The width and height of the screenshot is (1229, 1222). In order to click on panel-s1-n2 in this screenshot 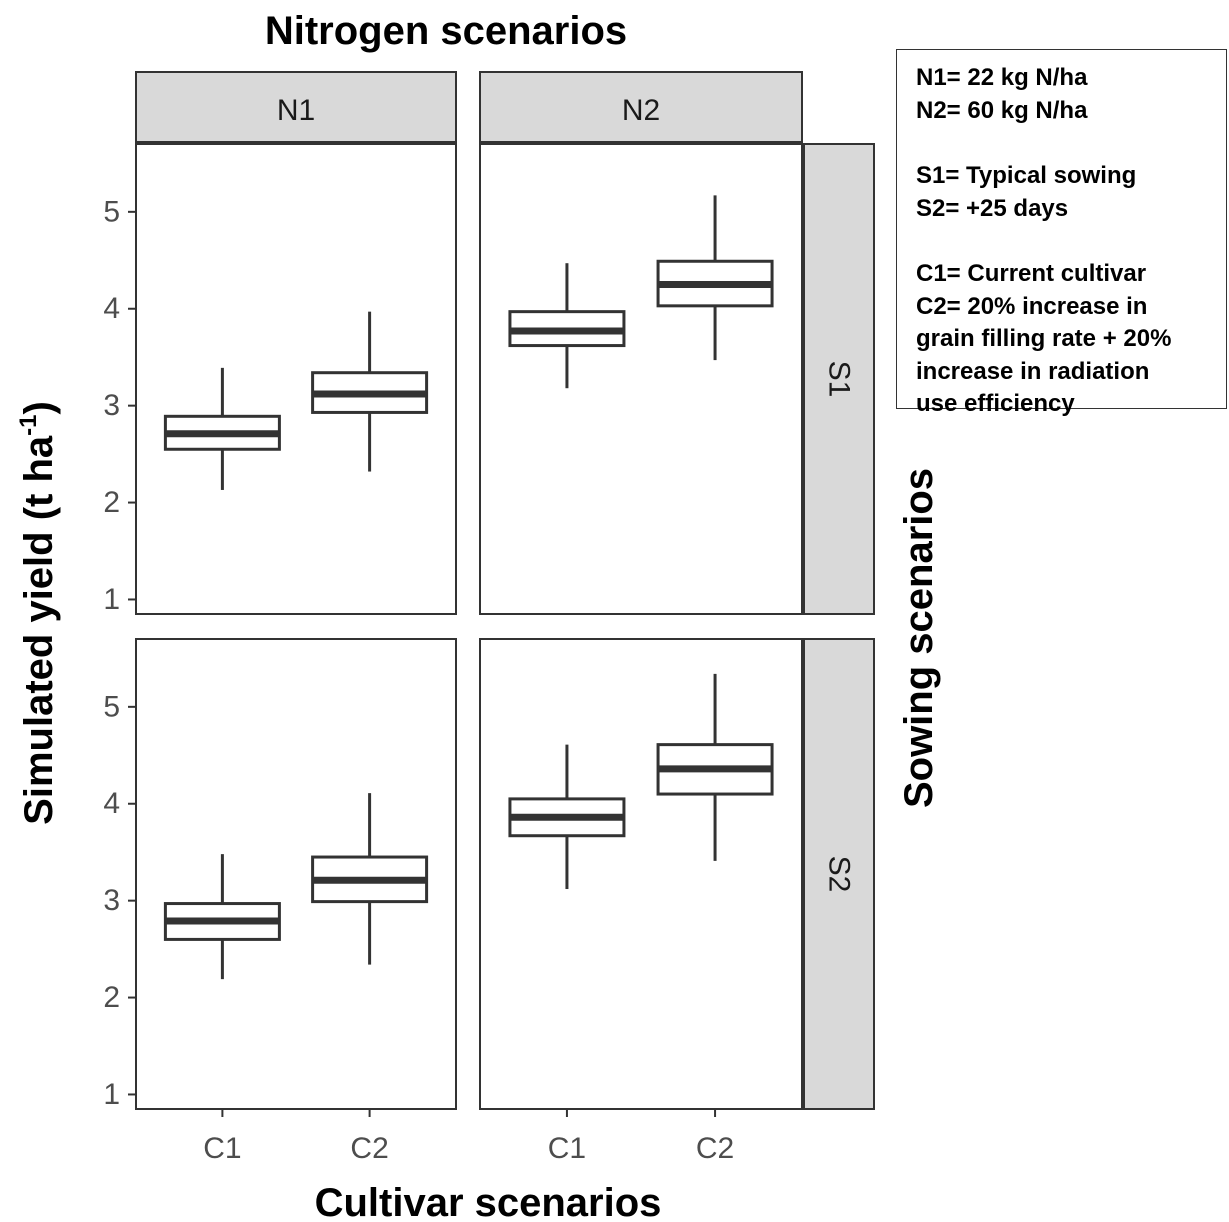, I will do `click(641, 379)`.